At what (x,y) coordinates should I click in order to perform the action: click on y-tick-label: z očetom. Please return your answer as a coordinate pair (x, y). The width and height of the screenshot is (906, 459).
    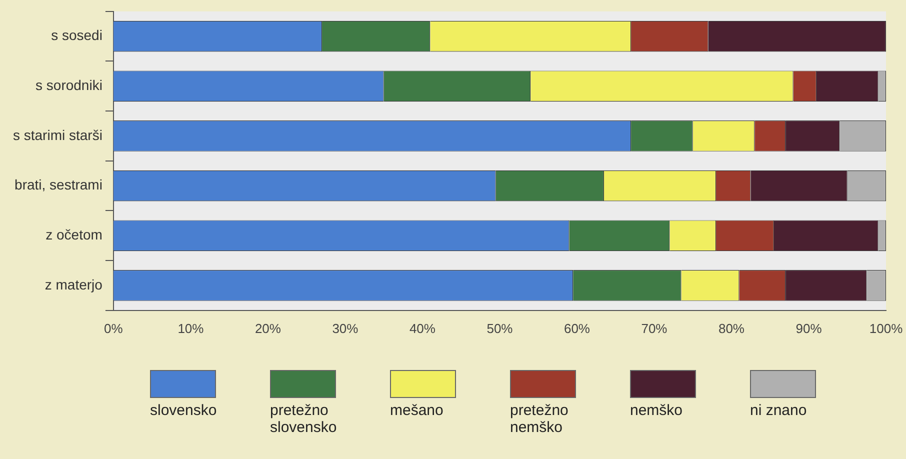
    Looking at the image, I should click on (74, 234).